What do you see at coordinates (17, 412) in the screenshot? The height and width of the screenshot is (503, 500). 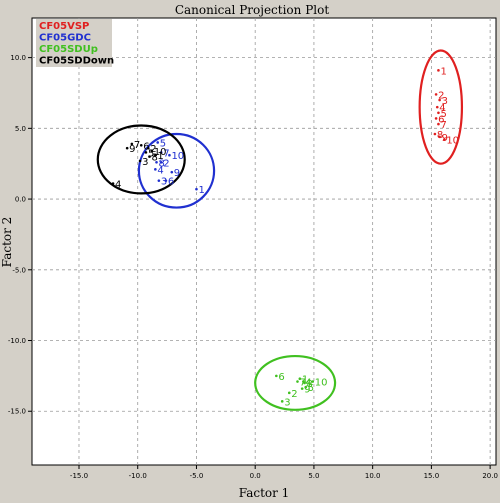 I see `y-tick-label: -15.0` at bounding box center [17, 412].